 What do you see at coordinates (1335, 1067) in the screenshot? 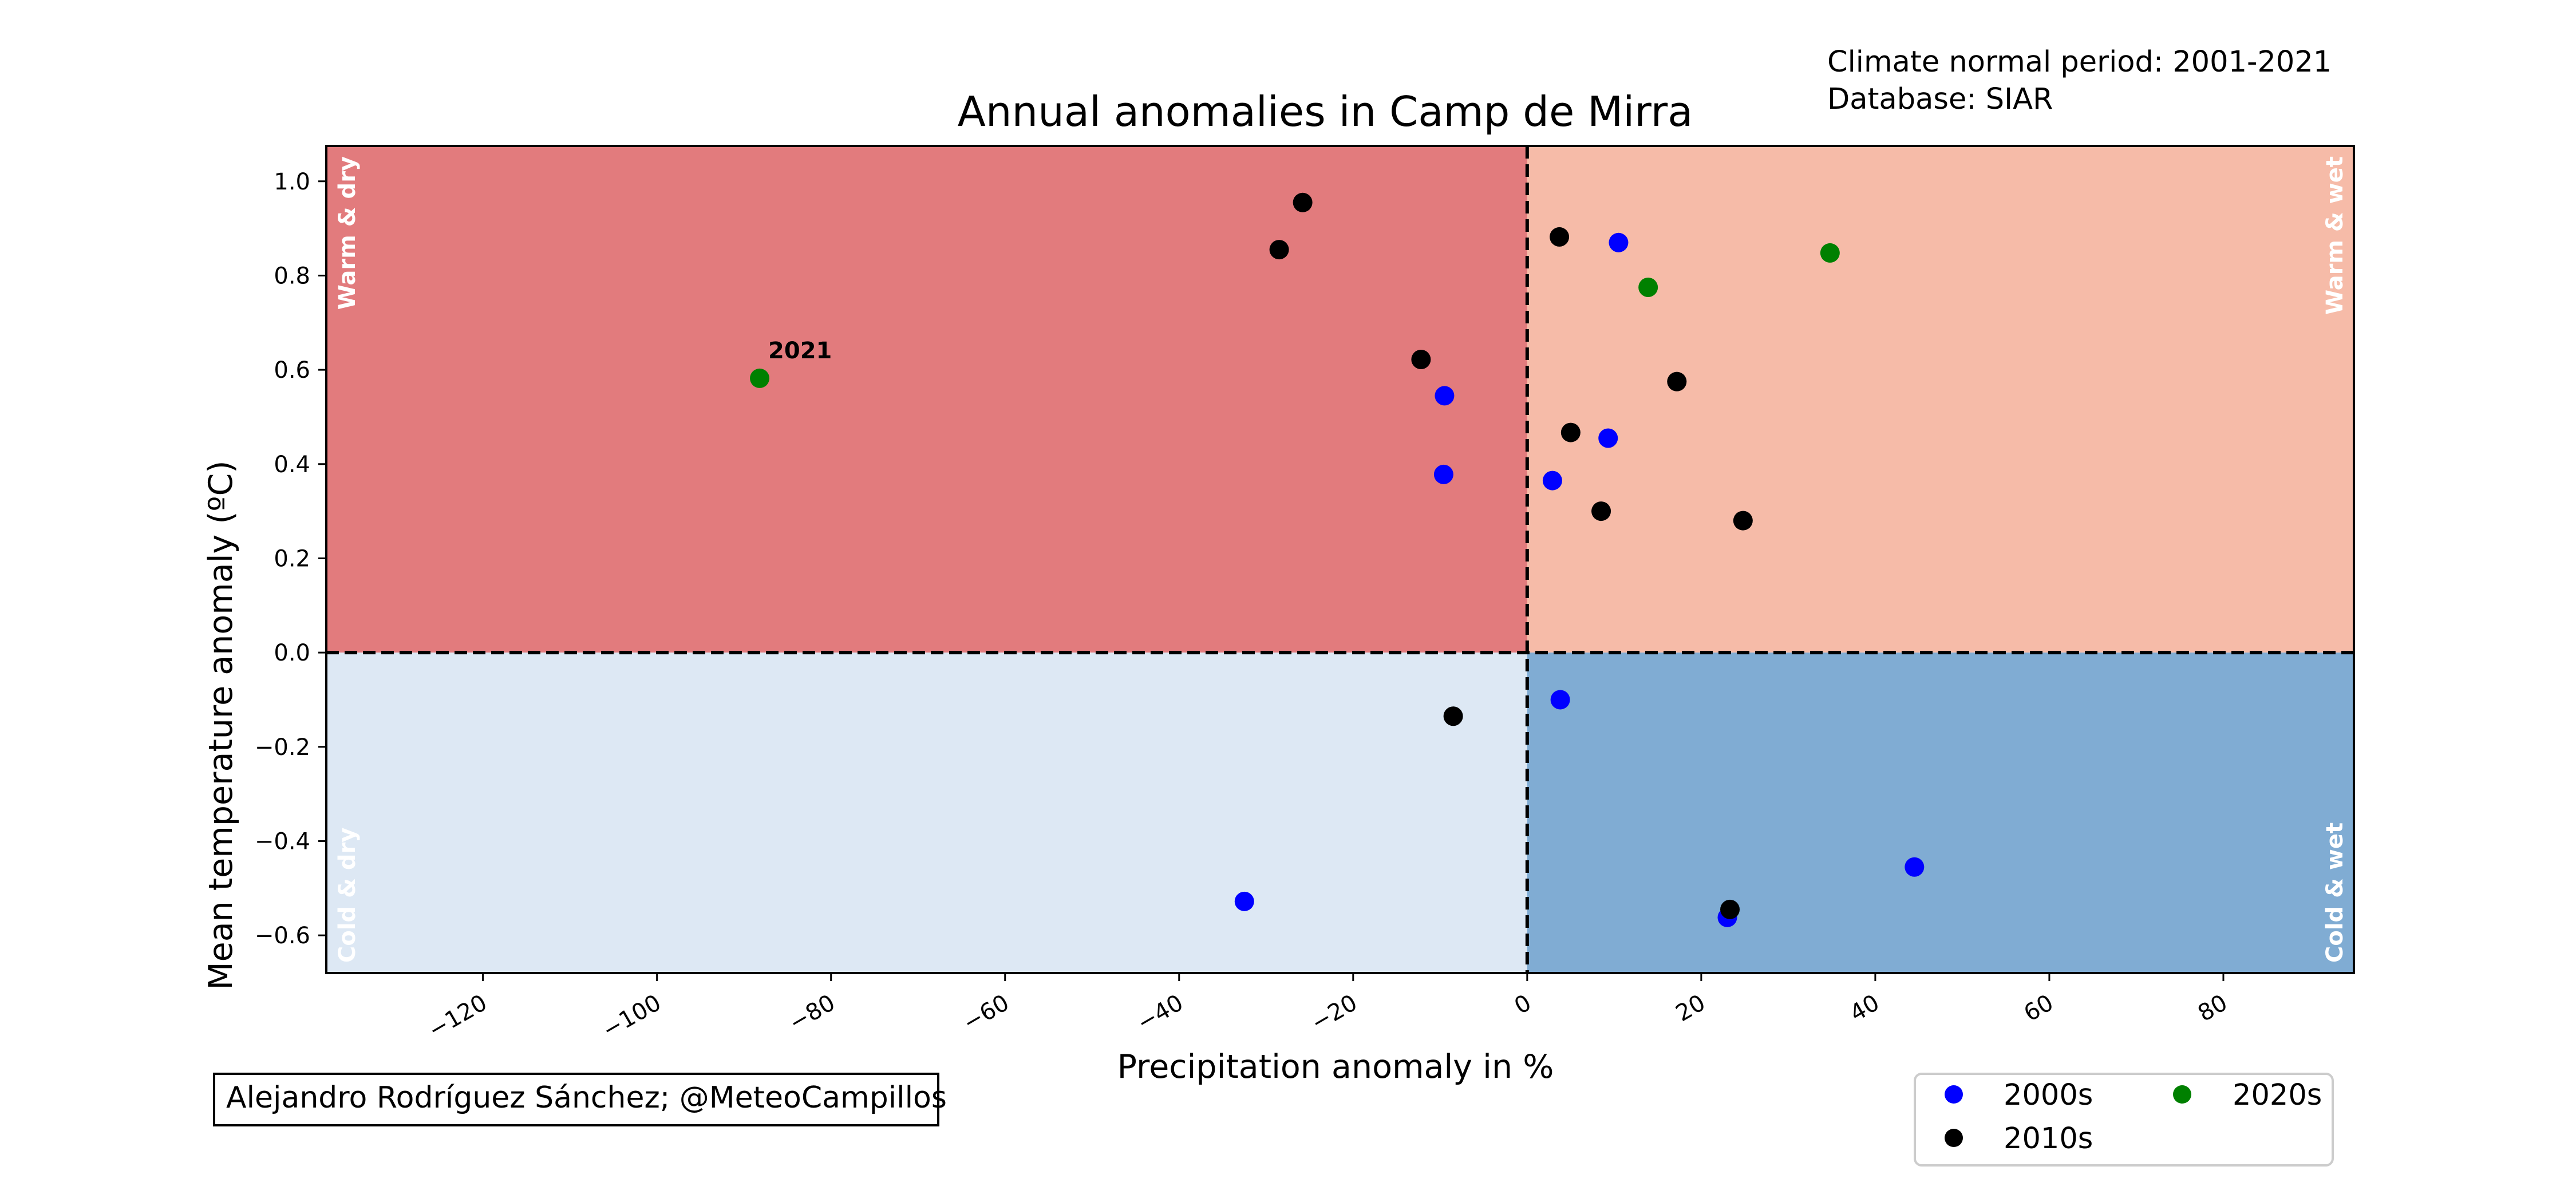
I see `x-axis-label: Precipitation anomaly in %` at bounding box center [1335, 1067].